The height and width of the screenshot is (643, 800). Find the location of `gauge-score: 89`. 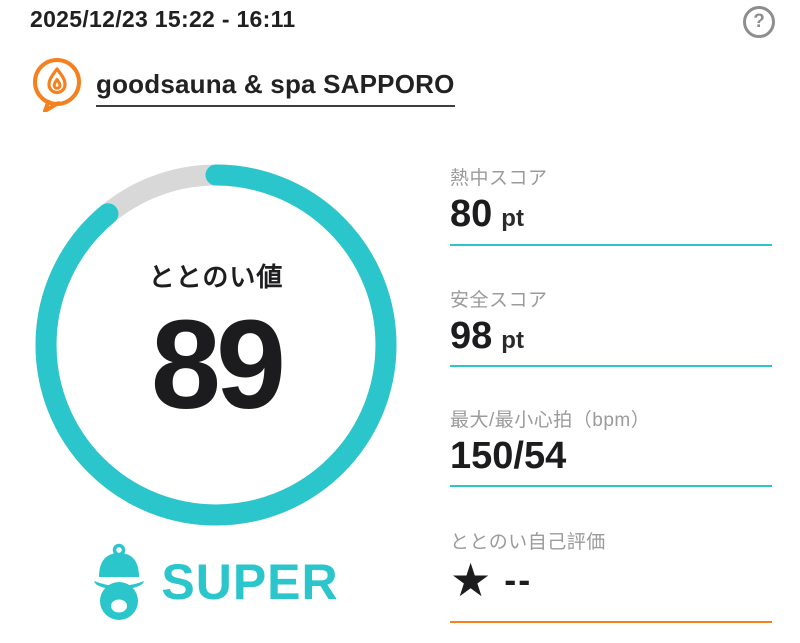

gauge-score: 89 is located at coordinates (218, 364).